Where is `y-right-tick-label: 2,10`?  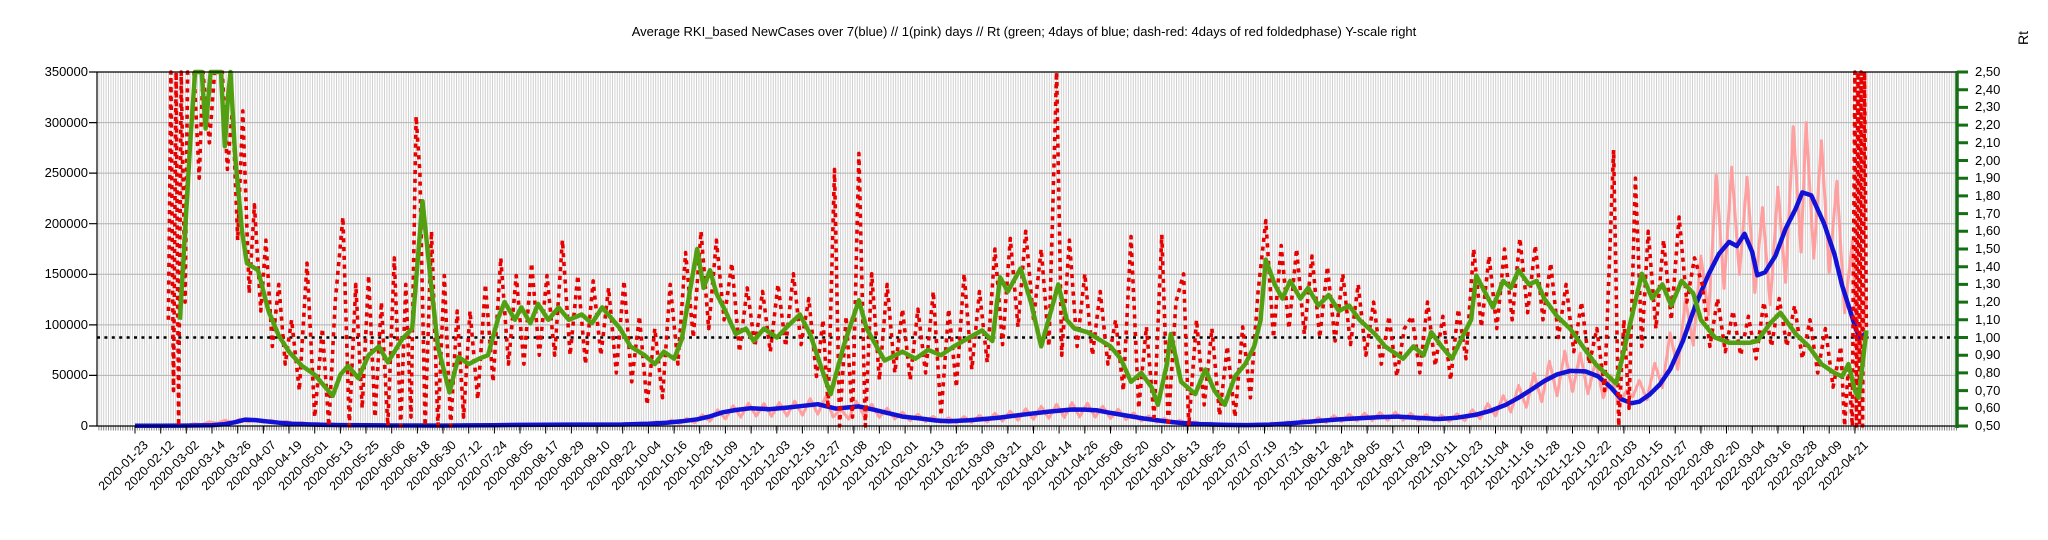
y-right-tick-label: 2,10 is located at coordinates (1988, 142).